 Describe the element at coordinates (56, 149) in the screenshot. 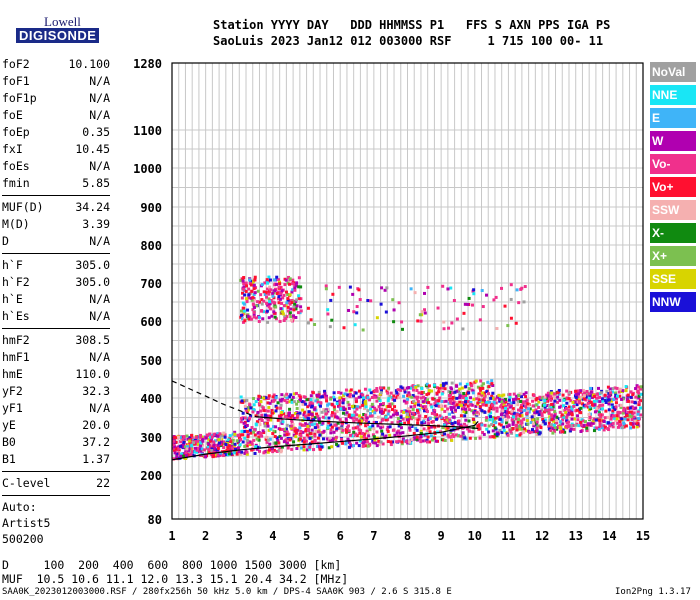

I see `param-row: fxI 10.45` at that location.